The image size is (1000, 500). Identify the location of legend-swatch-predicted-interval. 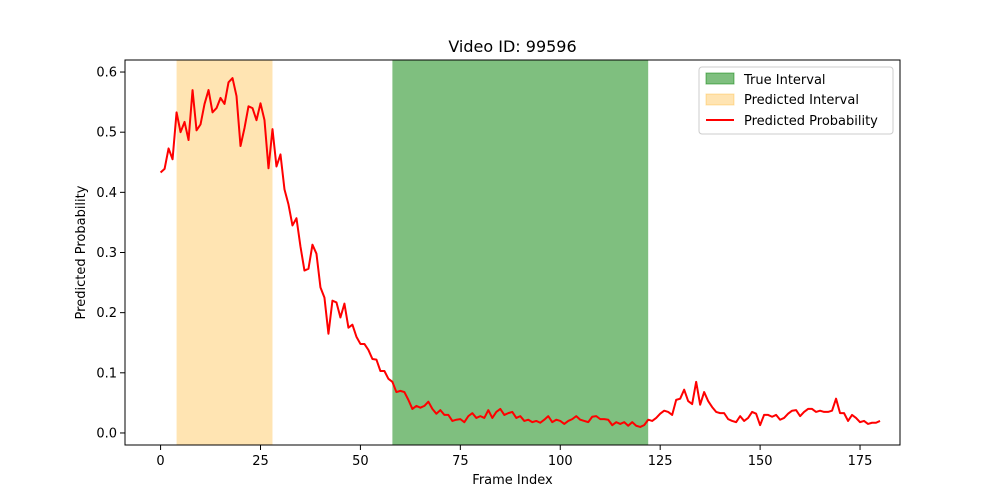
(720, 99).